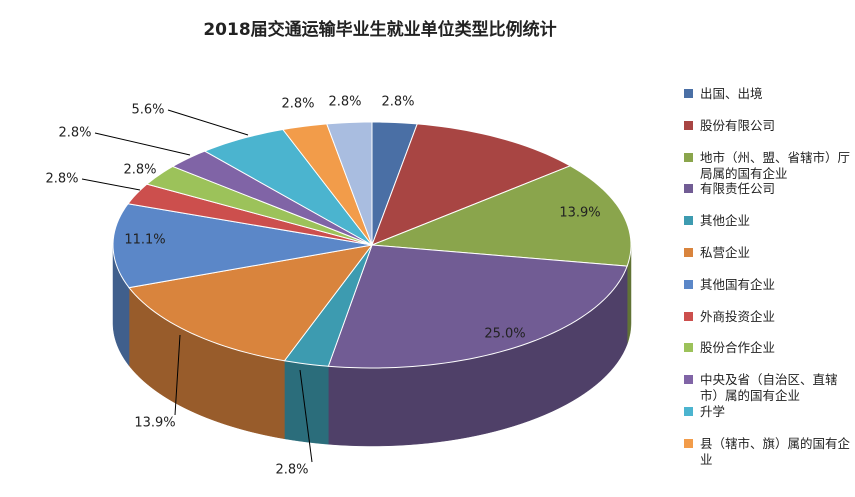 This screenshot has height=497, width=855. Describe the element at coordinates (769, 388) in the screenshot. I see `legend-label: 中央及省（自治区、直辖市）属的国有企业` at that location.